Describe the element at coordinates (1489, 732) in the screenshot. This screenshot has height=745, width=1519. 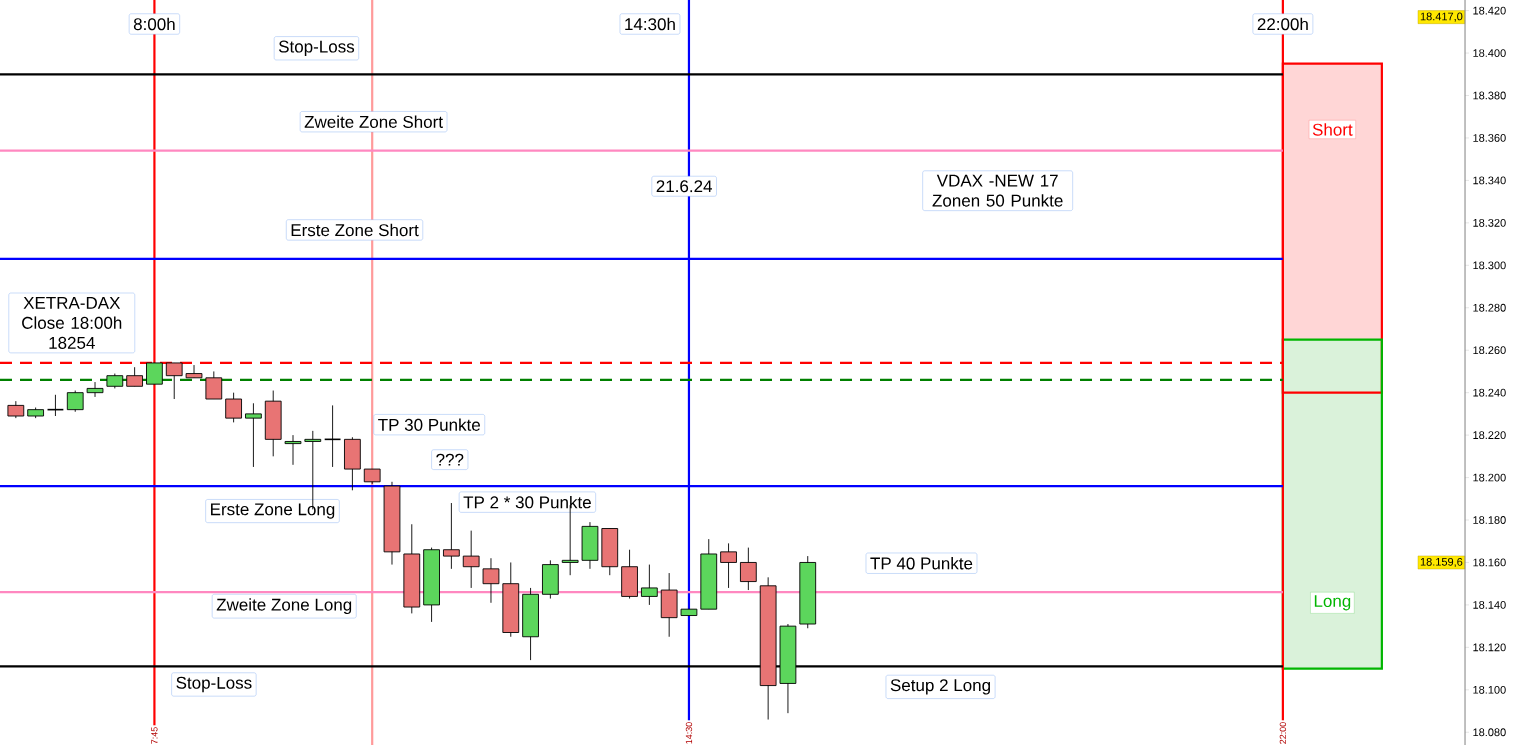
I see `y-tick-label: 18.080` at that location.